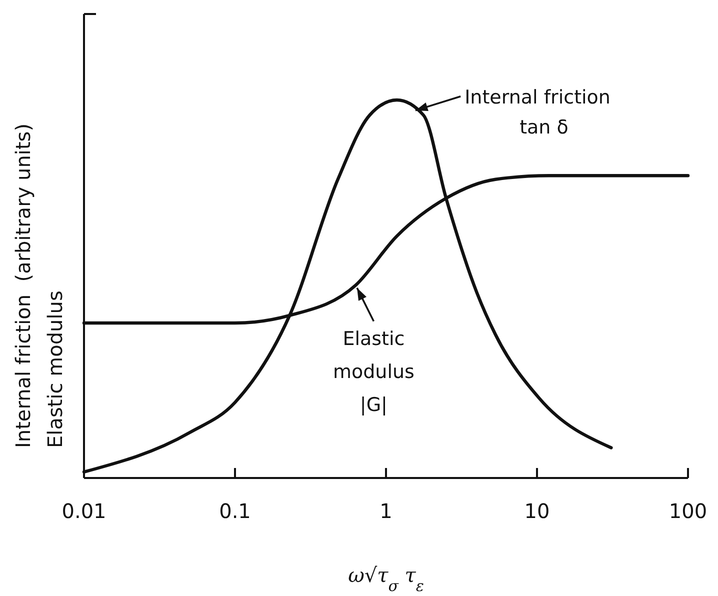  What do you see at coordinates (386, 579) in the screenshot?
I see `x-axis-title: ω√τ$_{σ}$ τ$_{ε}$` at bounding box center [386, 579].